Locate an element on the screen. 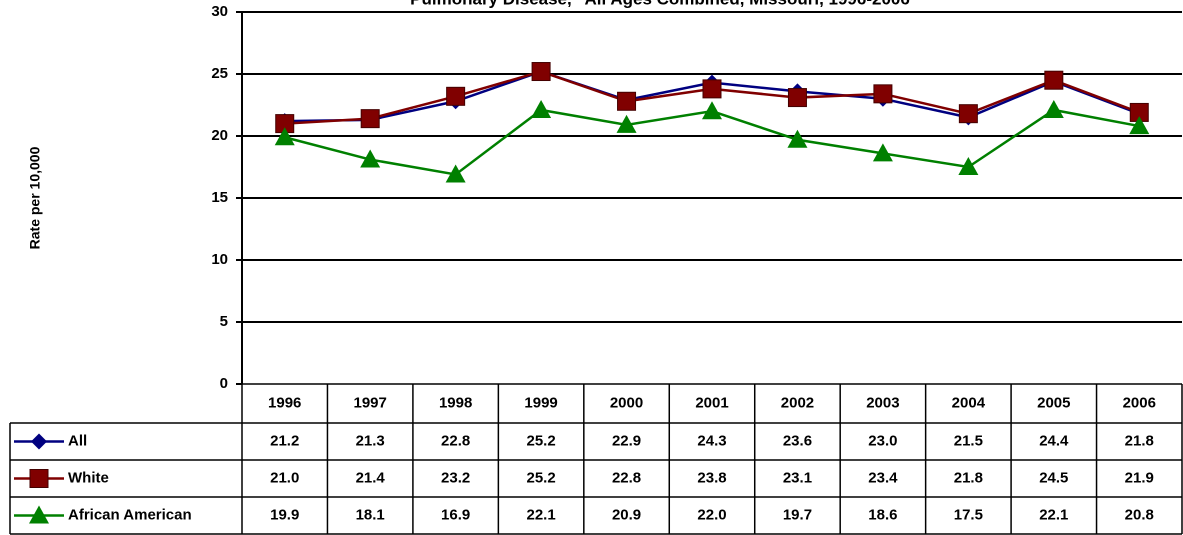  y-axis-label: Rate per 10,000 is located at coordinates (35, 197).